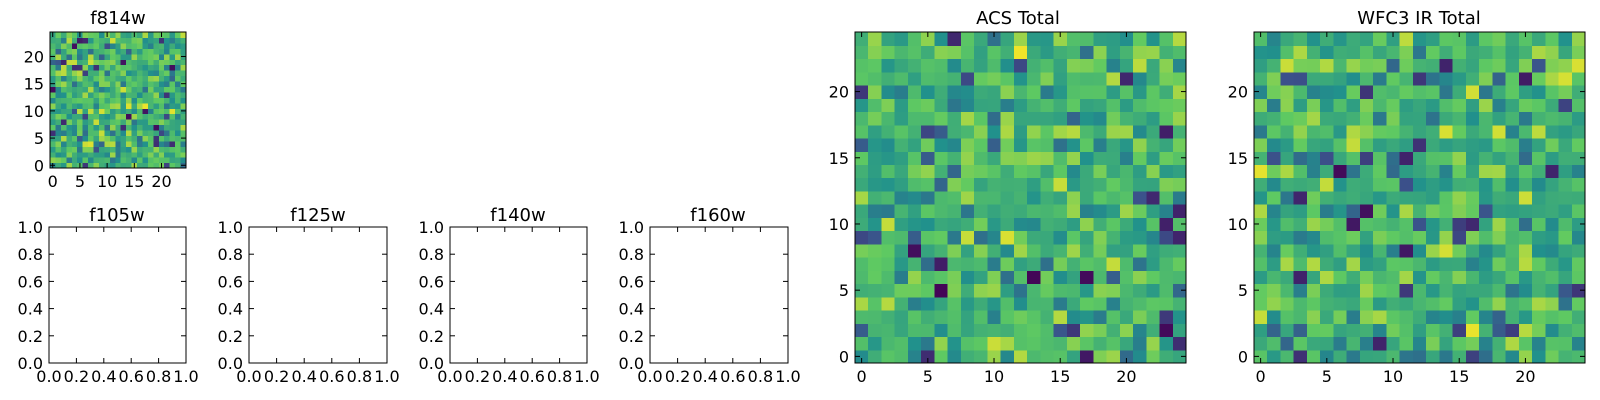 The height and width of the screenshot is (400, 1600). Describe the element at coordinates (559, 376) in the screenshot. I see `xtick-label-f140w: 0.8` at that location.